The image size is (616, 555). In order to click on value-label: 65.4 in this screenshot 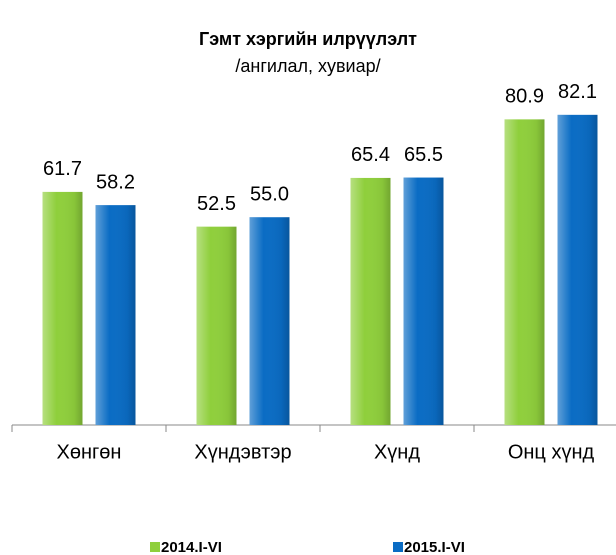, I will do `click(370, 155)`.